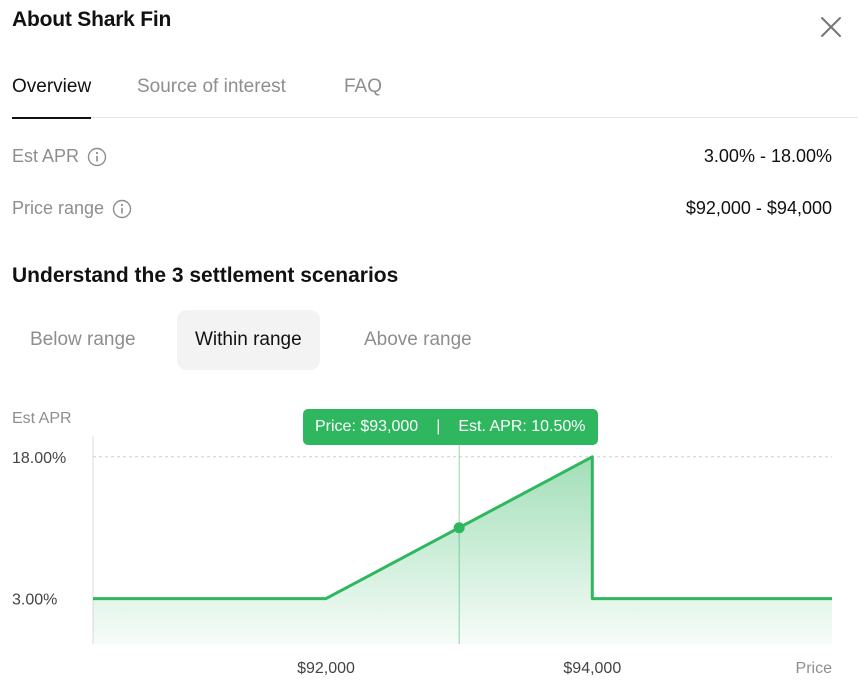 Image resolution: width=858 pixels, height=694 pixels. Describe the element at coordinates (422, 211) in the screenshot. I see `detail-row-price-range: Price range $92,000 - $94,000` at that location.